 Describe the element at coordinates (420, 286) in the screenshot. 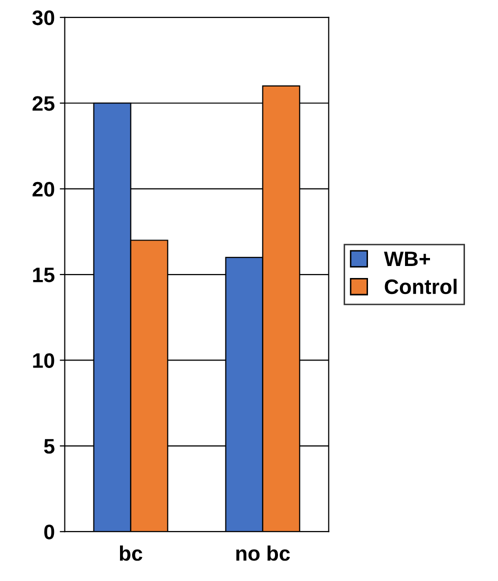

I see `legend-label: Control` at that location.